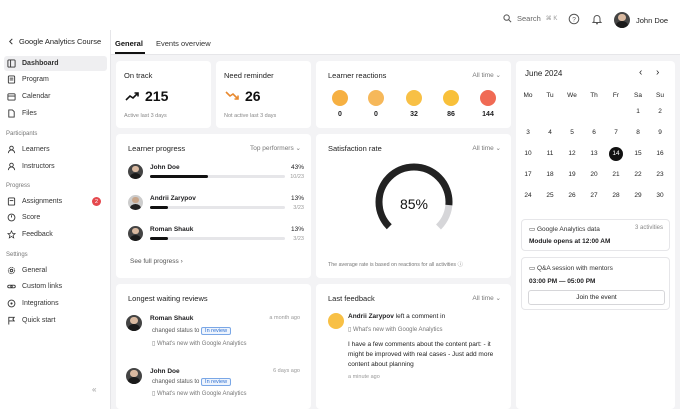  What do you see at coordinates (159, 238) in the screenshot?
I see `progress-bar-fill` at bounding box center [159, 238].